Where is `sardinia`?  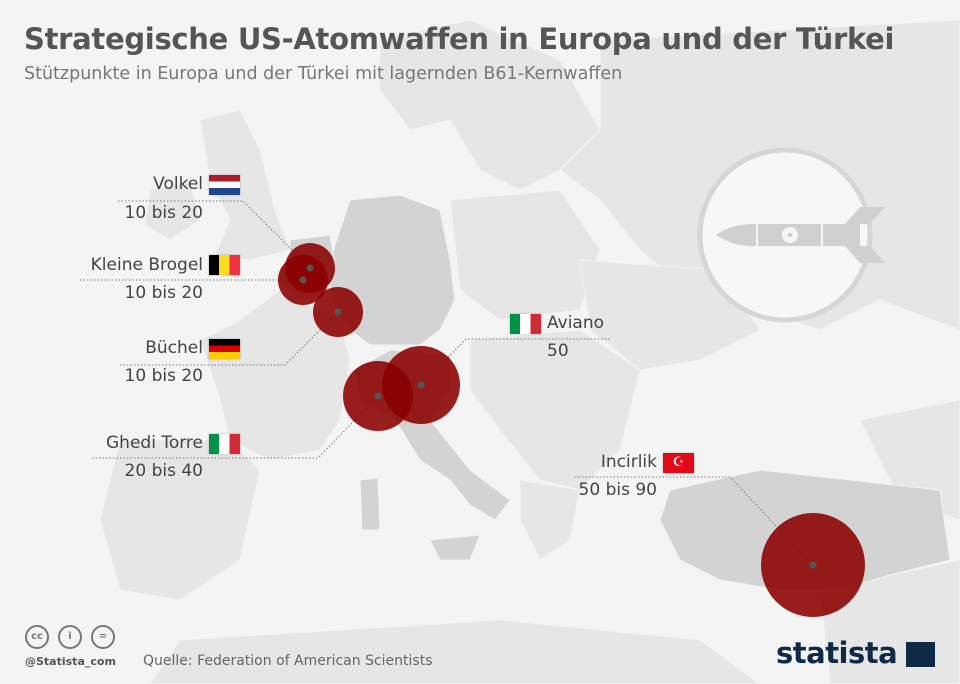
sardinia is located at coordinates (370, 504).